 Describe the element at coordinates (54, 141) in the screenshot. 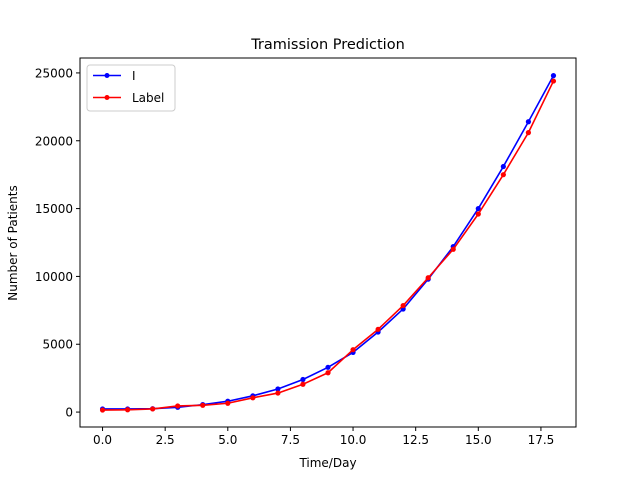

I see `y-tick-label: 20000` at that location.